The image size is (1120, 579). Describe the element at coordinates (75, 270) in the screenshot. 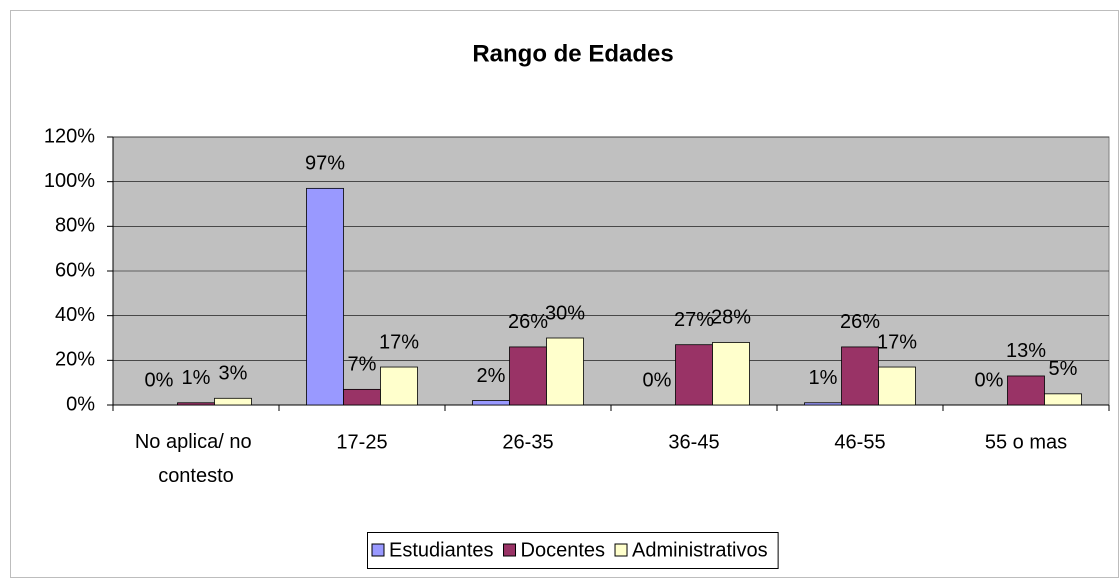

I see `y-tick-label: 60%` at that location.